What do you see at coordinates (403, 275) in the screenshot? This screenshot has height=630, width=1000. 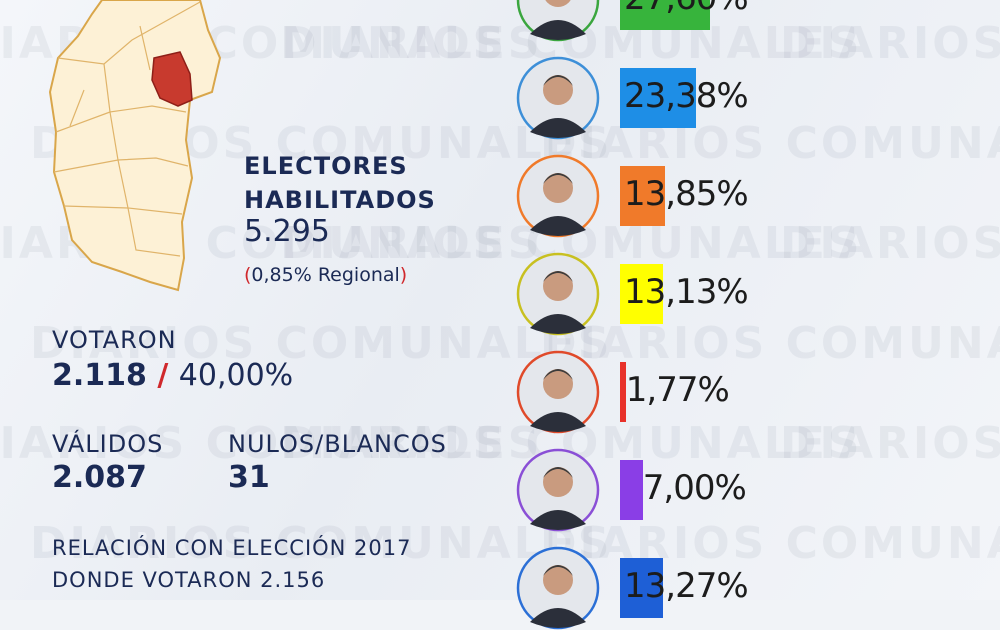 I see `paren-close: )` at bounding box center [403, 275].